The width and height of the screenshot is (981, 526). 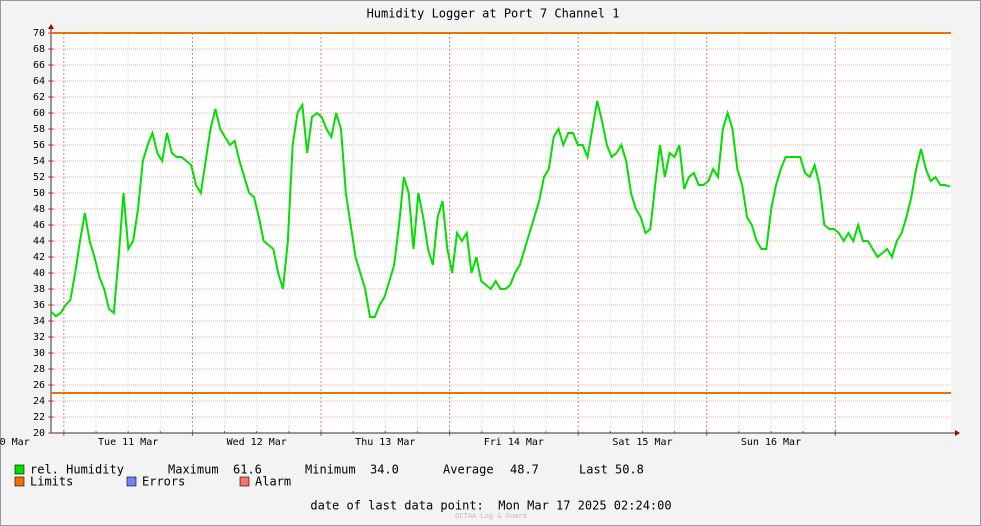 I want to click on y-tick-label: 34, so click(x=39, y=321).